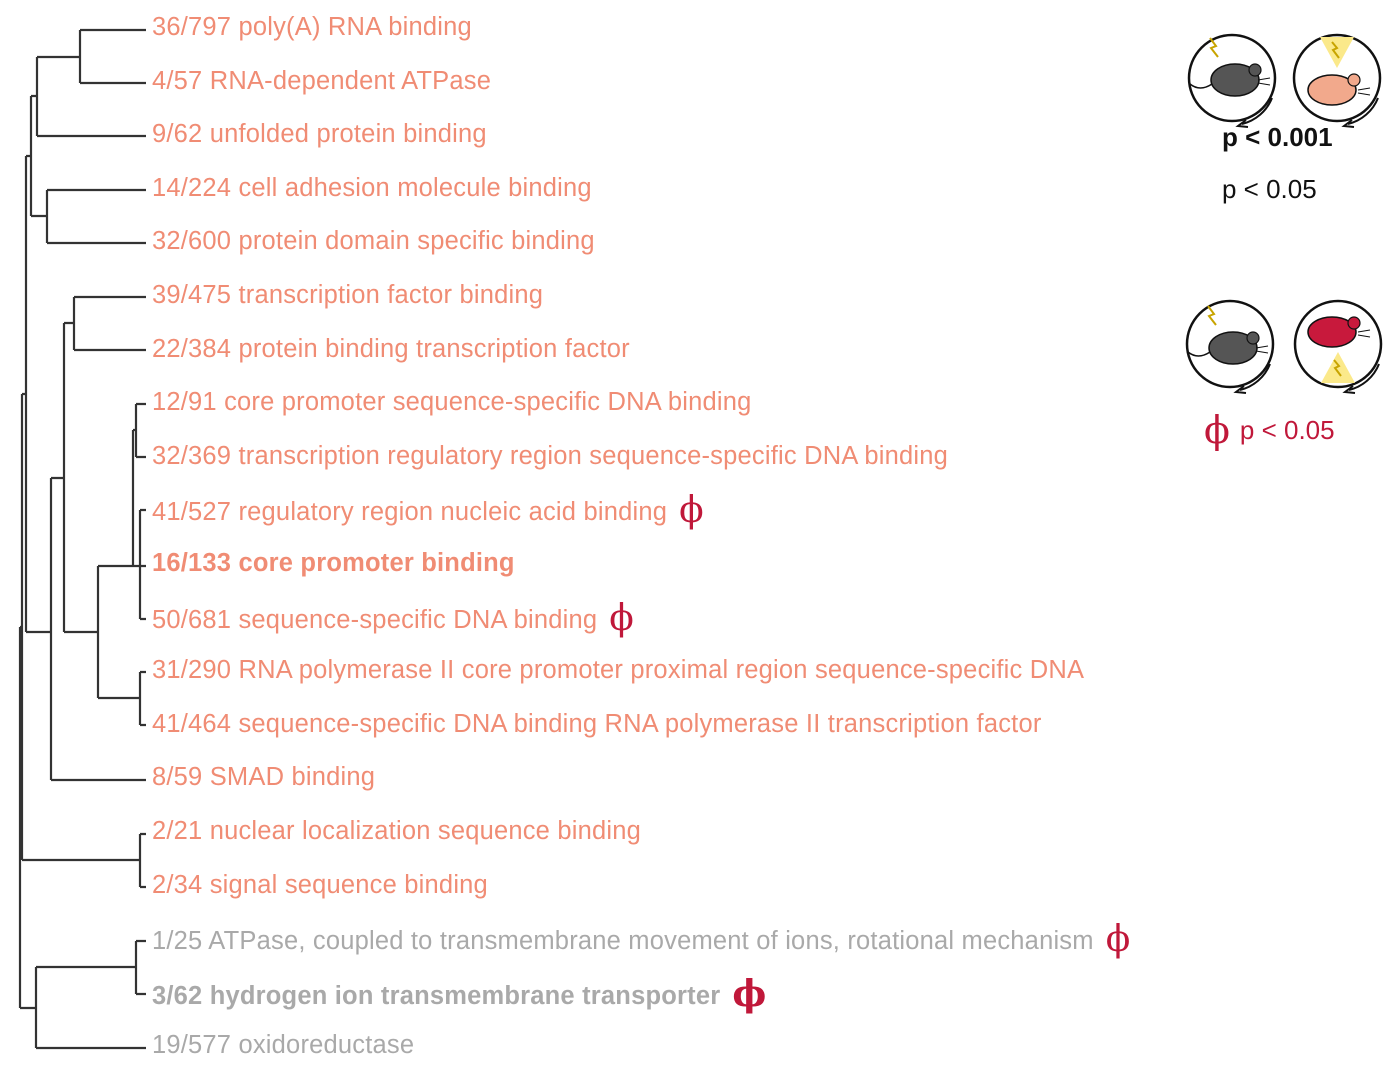  Describe the element at coordinates (1338, 346) in the screenshot. I see `mouse-red-light-cone-icon` at that location.